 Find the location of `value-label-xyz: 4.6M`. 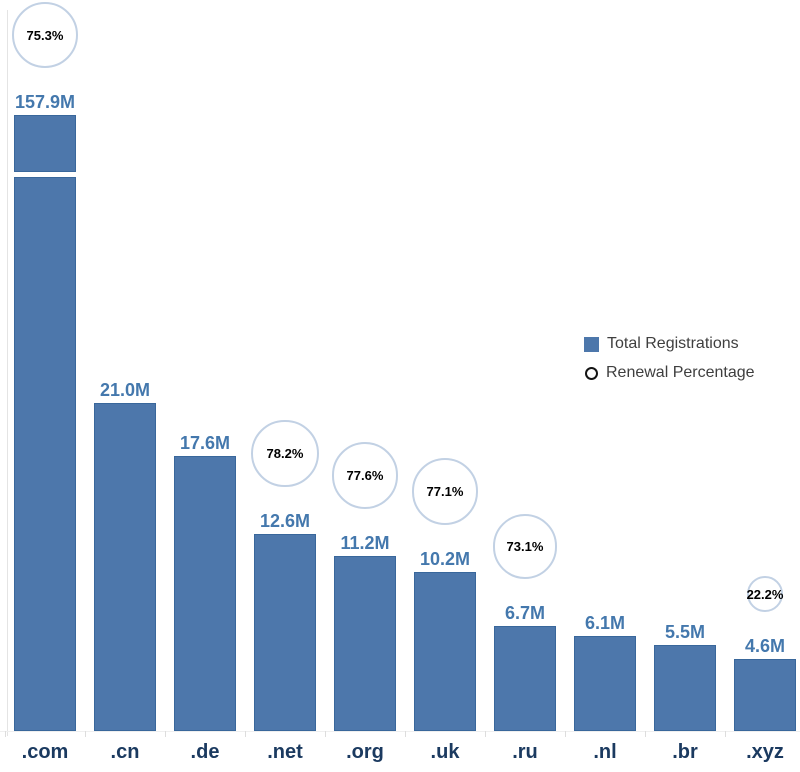

value-label-xyz: 4.6M is located at coordinates (765, 646).